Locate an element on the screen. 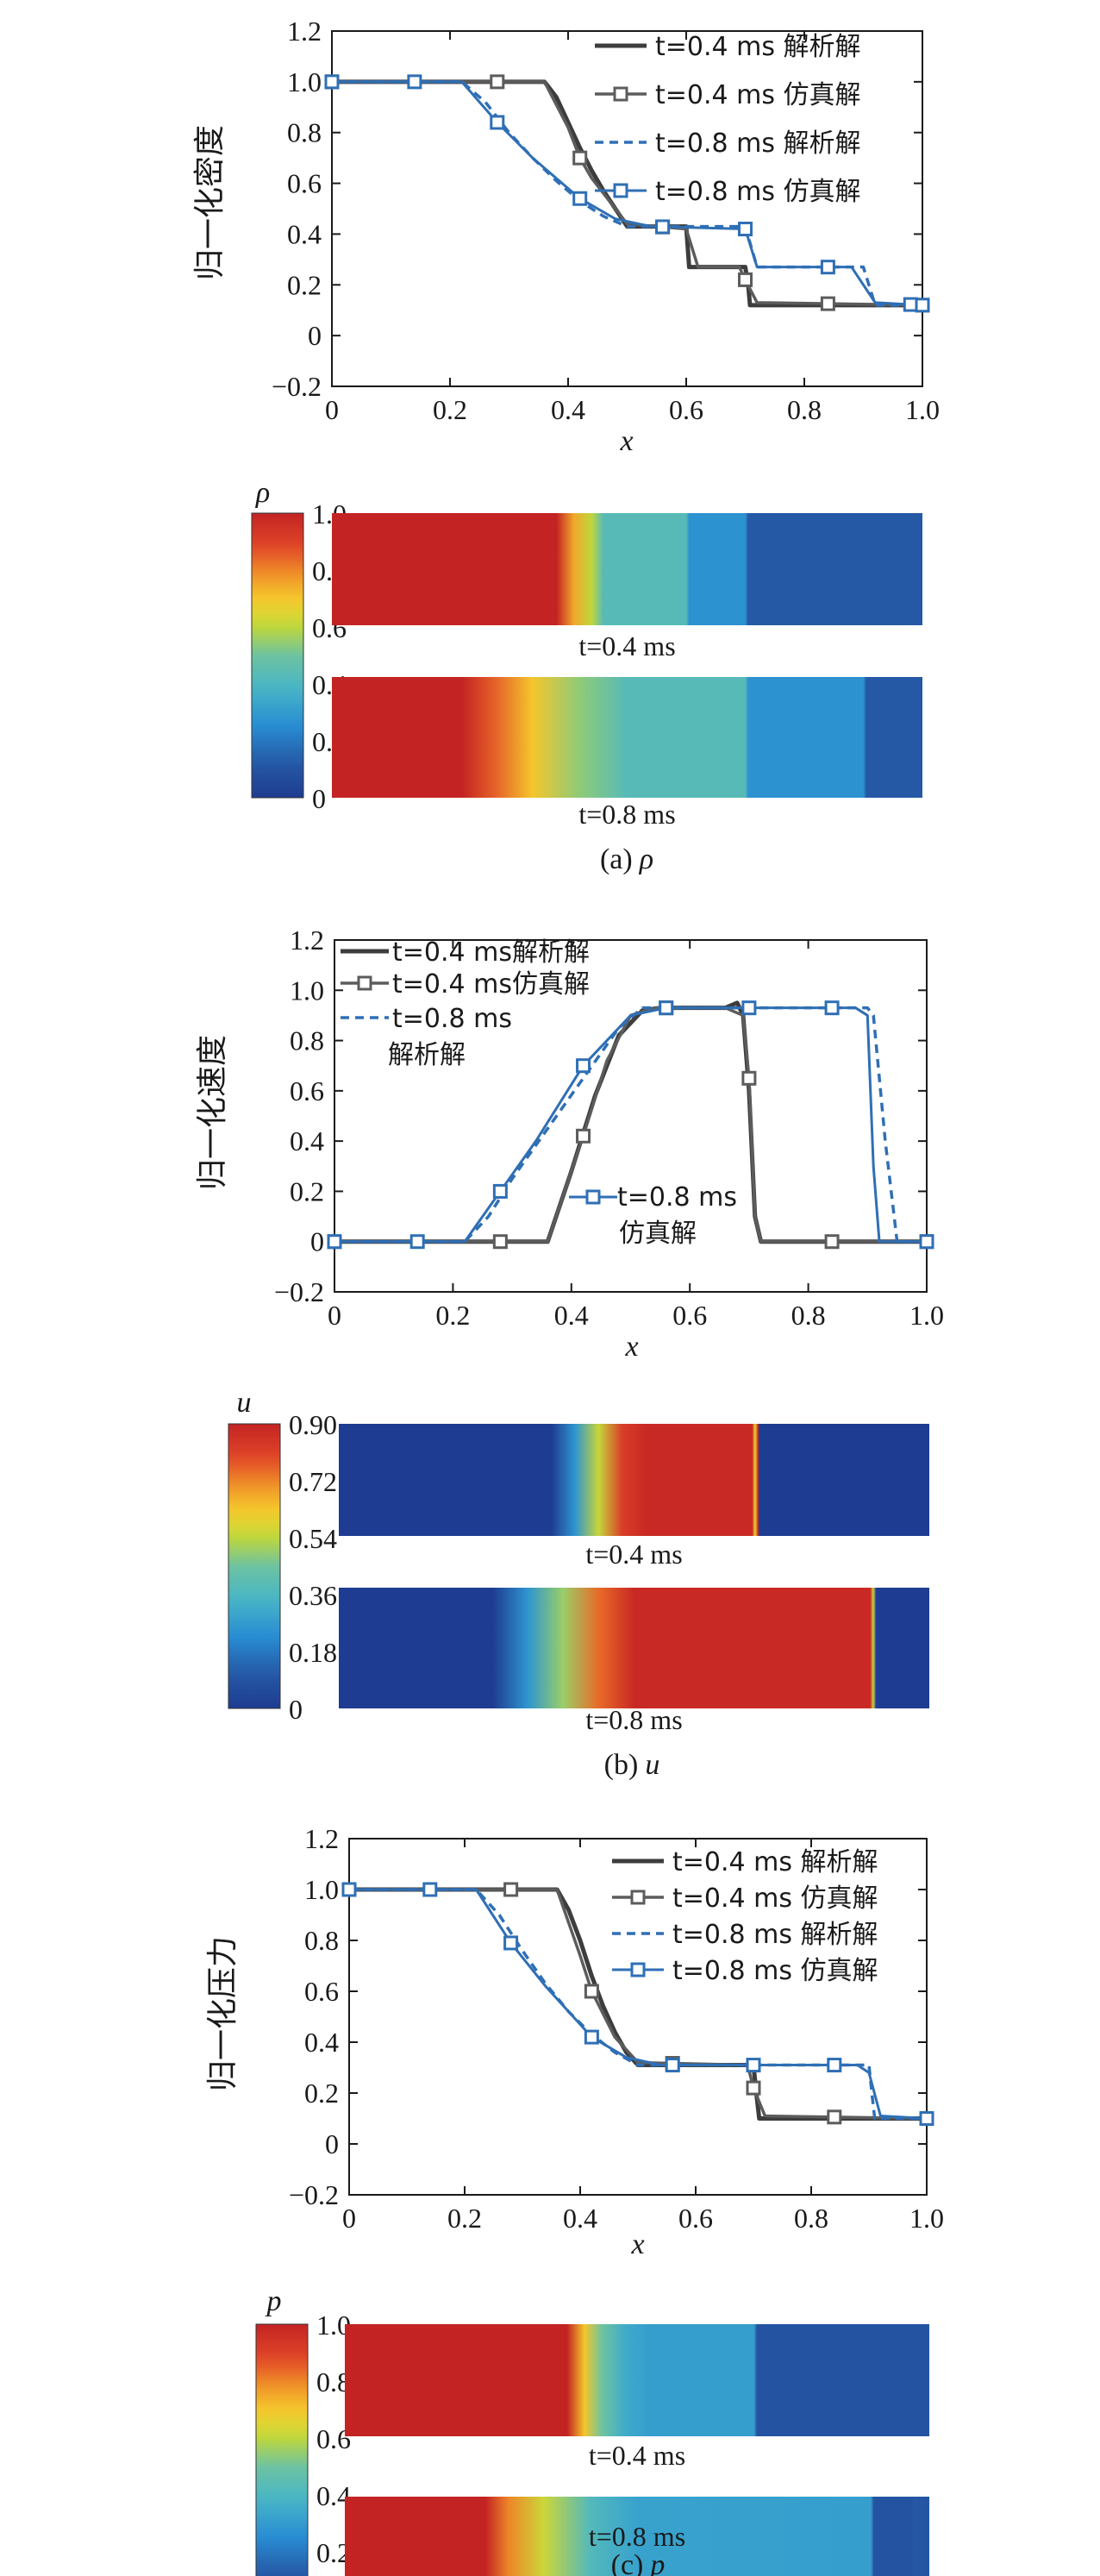 This screenshot has width=1100, height=2576. plot-frame is located at coordinates (627, 208).